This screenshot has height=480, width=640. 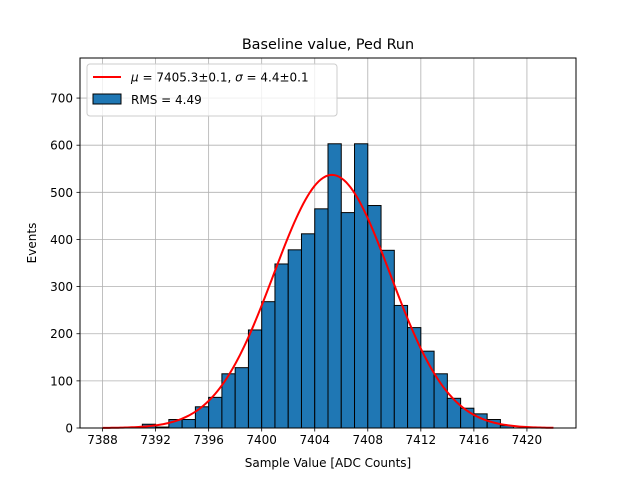 What do you see at coordinates (155, 440) in the screenshot?
I see `x-tick-label: 7392` at bounding box center [155, 440].